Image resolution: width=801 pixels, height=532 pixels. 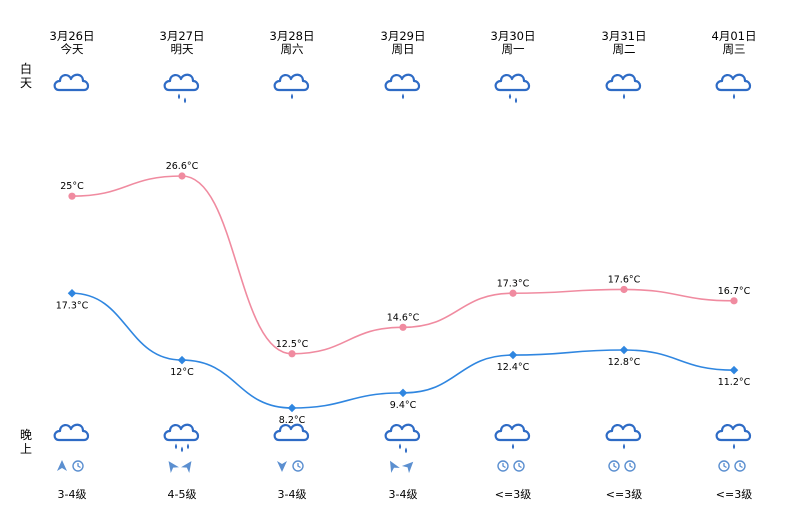 I want to click on high-temp-label: 26.6°C, so click(x=182, y=166).